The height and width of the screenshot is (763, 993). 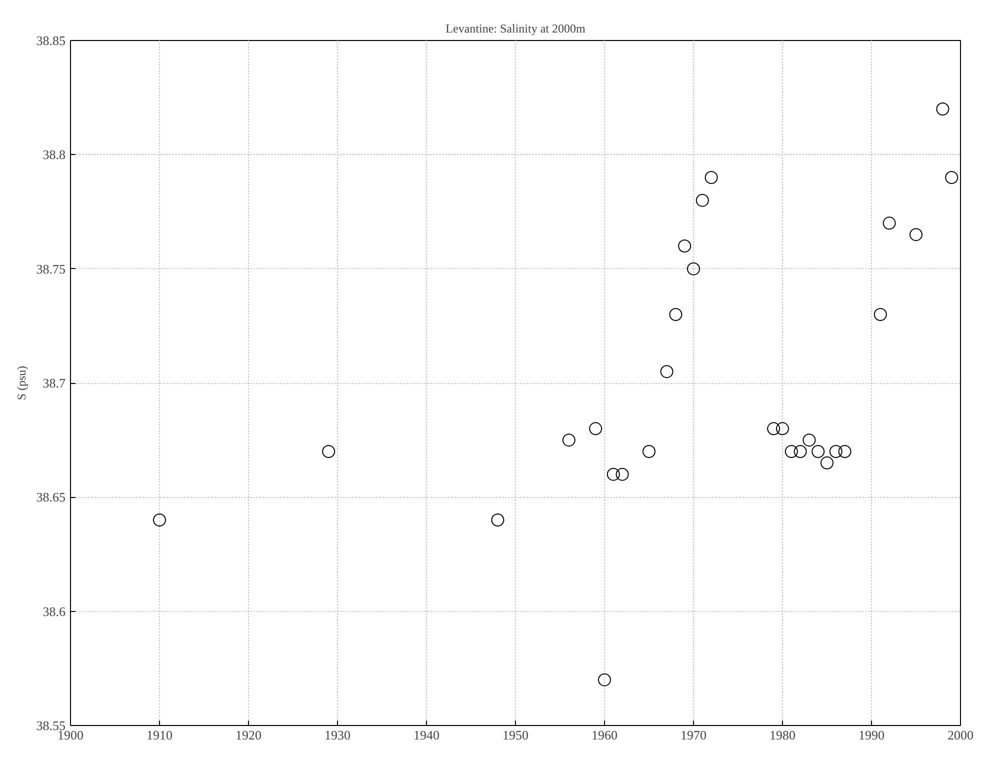 I want to click on x-tick-label: 1970, so click(x=693, y=735).